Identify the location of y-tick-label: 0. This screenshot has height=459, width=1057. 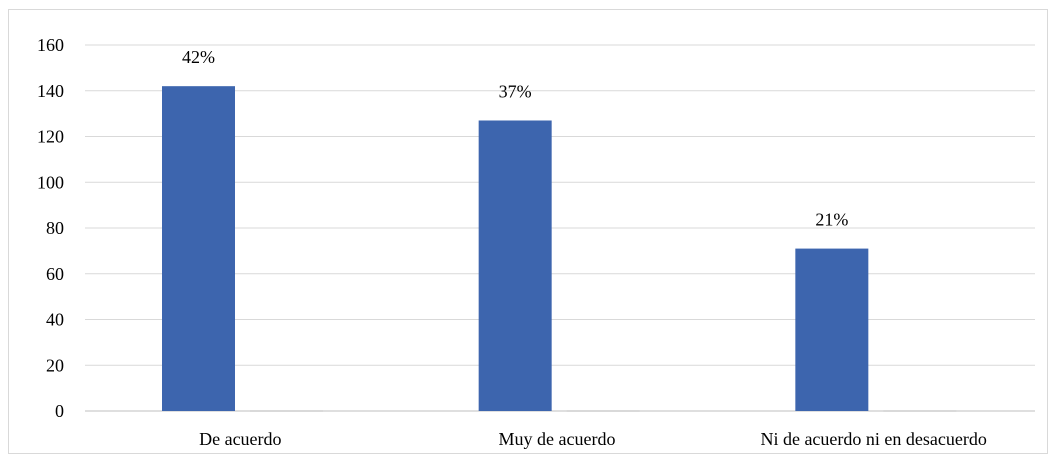
(59, 411).